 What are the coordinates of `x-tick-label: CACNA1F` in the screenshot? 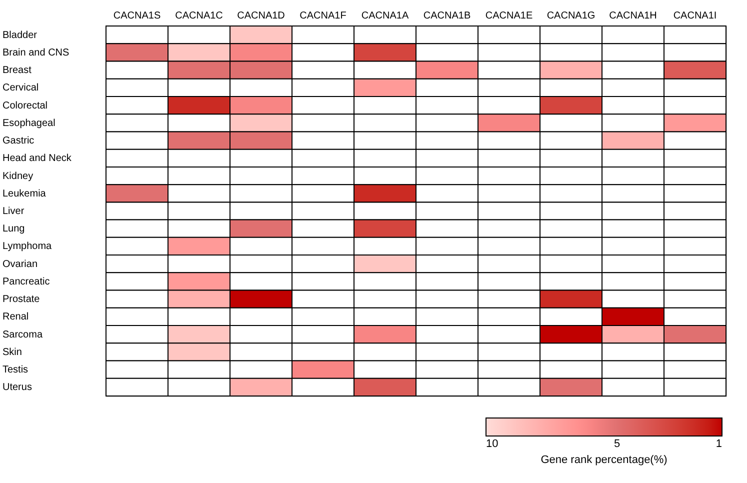 It's located at (323, 16).